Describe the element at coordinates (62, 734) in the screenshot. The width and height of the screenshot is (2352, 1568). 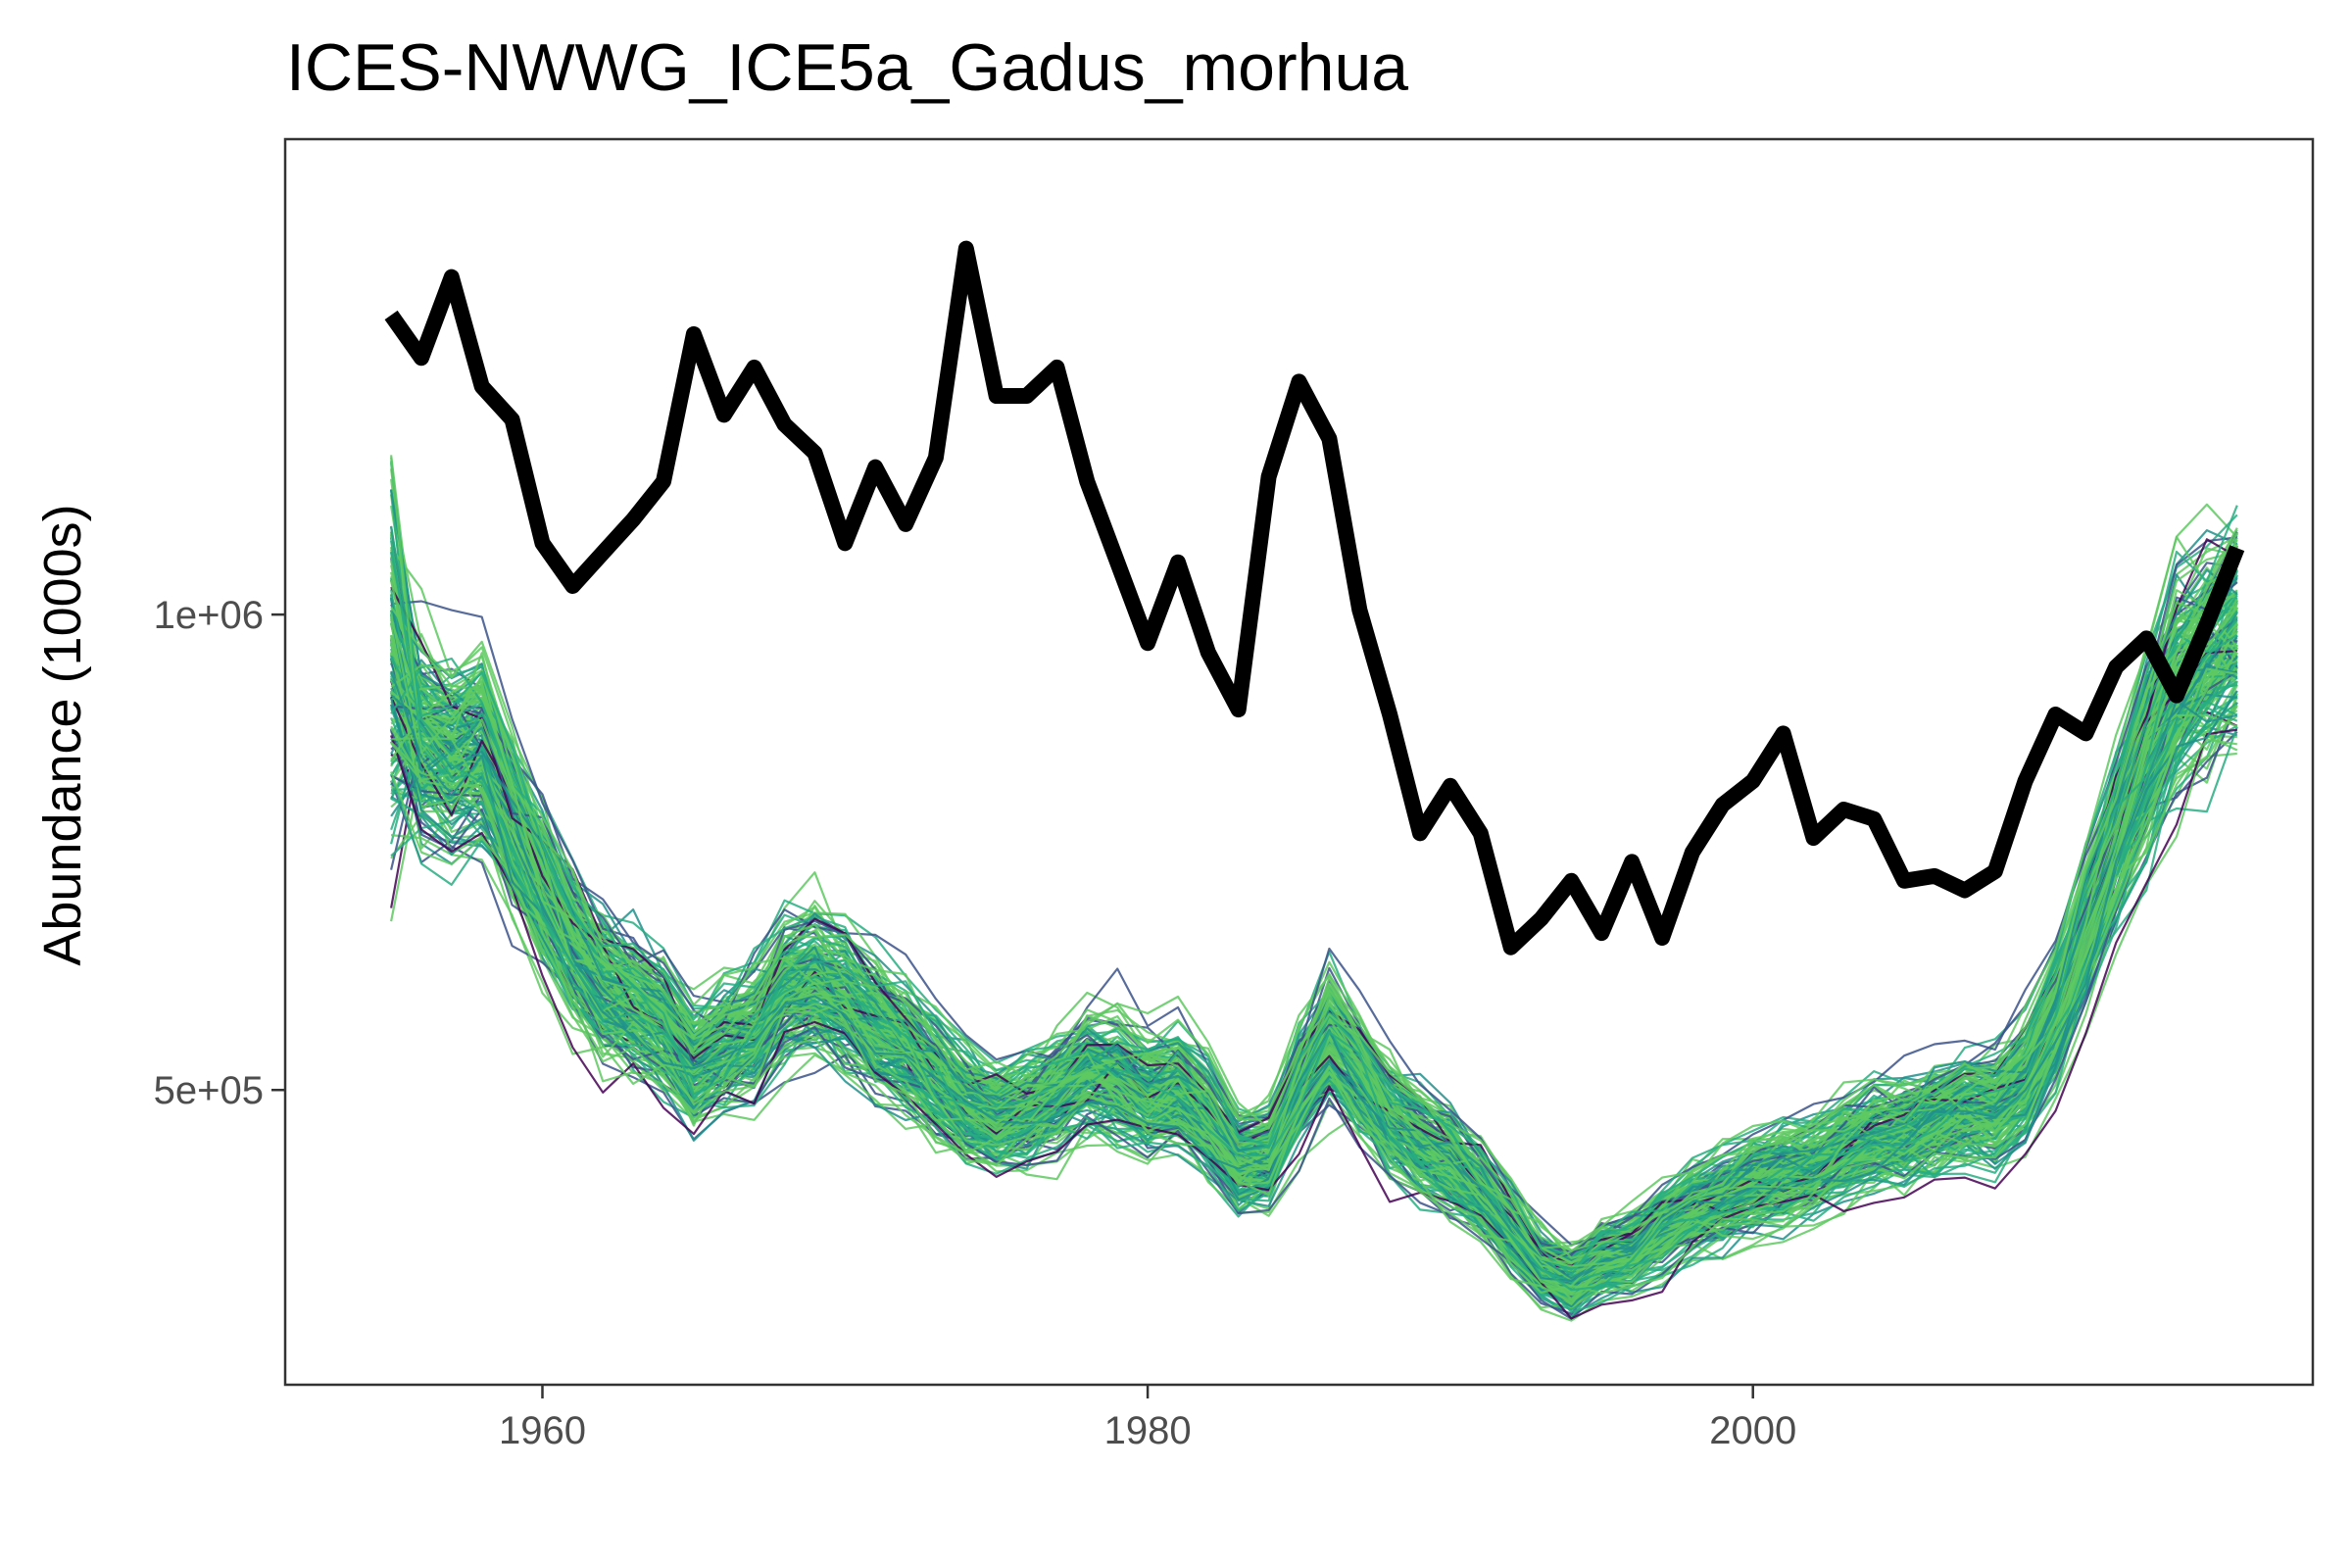
I see `y-axis-label: Abundance (1000s)` at that location.